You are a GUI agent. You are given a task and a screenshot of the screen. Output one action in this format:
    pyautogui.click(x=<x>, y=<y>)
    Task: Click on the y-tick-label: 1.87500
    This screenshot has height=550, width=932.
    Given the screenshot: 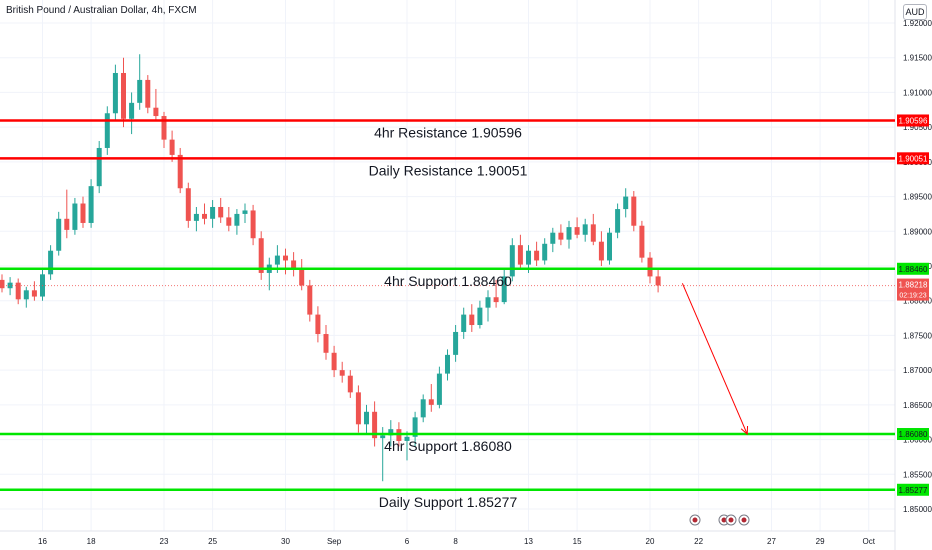 What is the action you would take?
    pyautogui.click(x=917, y=335)
    